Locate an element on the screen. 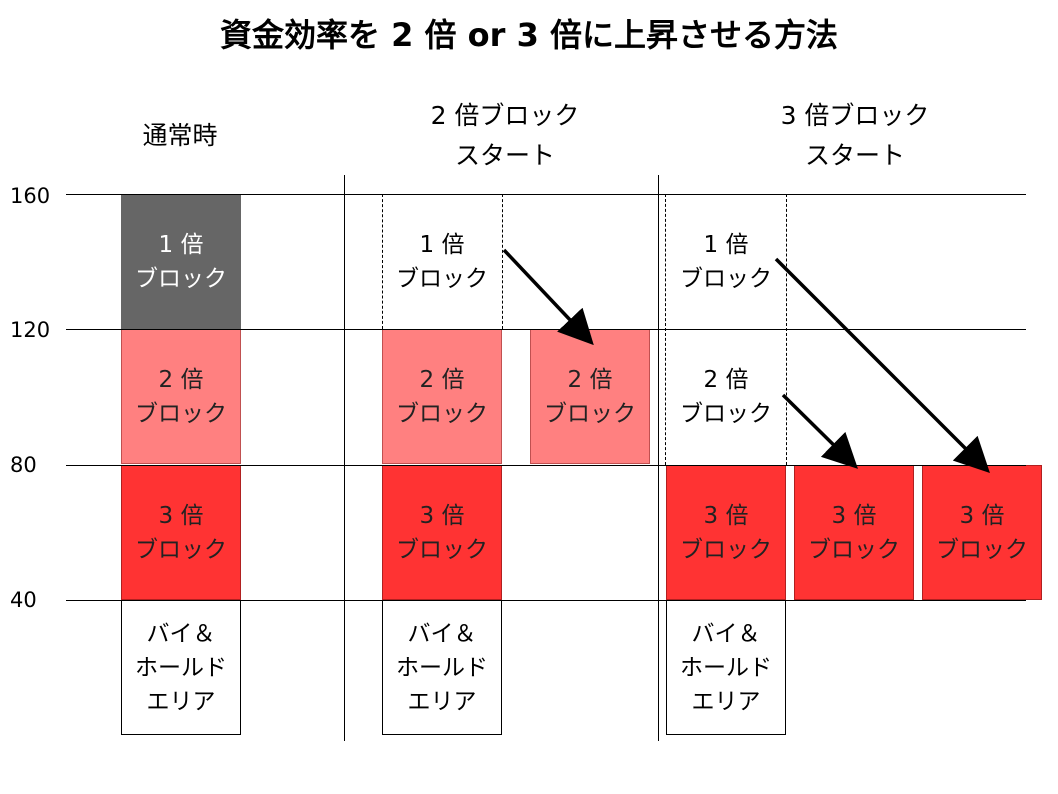  y-label-40: 40 is located at coordinates (23, 600).